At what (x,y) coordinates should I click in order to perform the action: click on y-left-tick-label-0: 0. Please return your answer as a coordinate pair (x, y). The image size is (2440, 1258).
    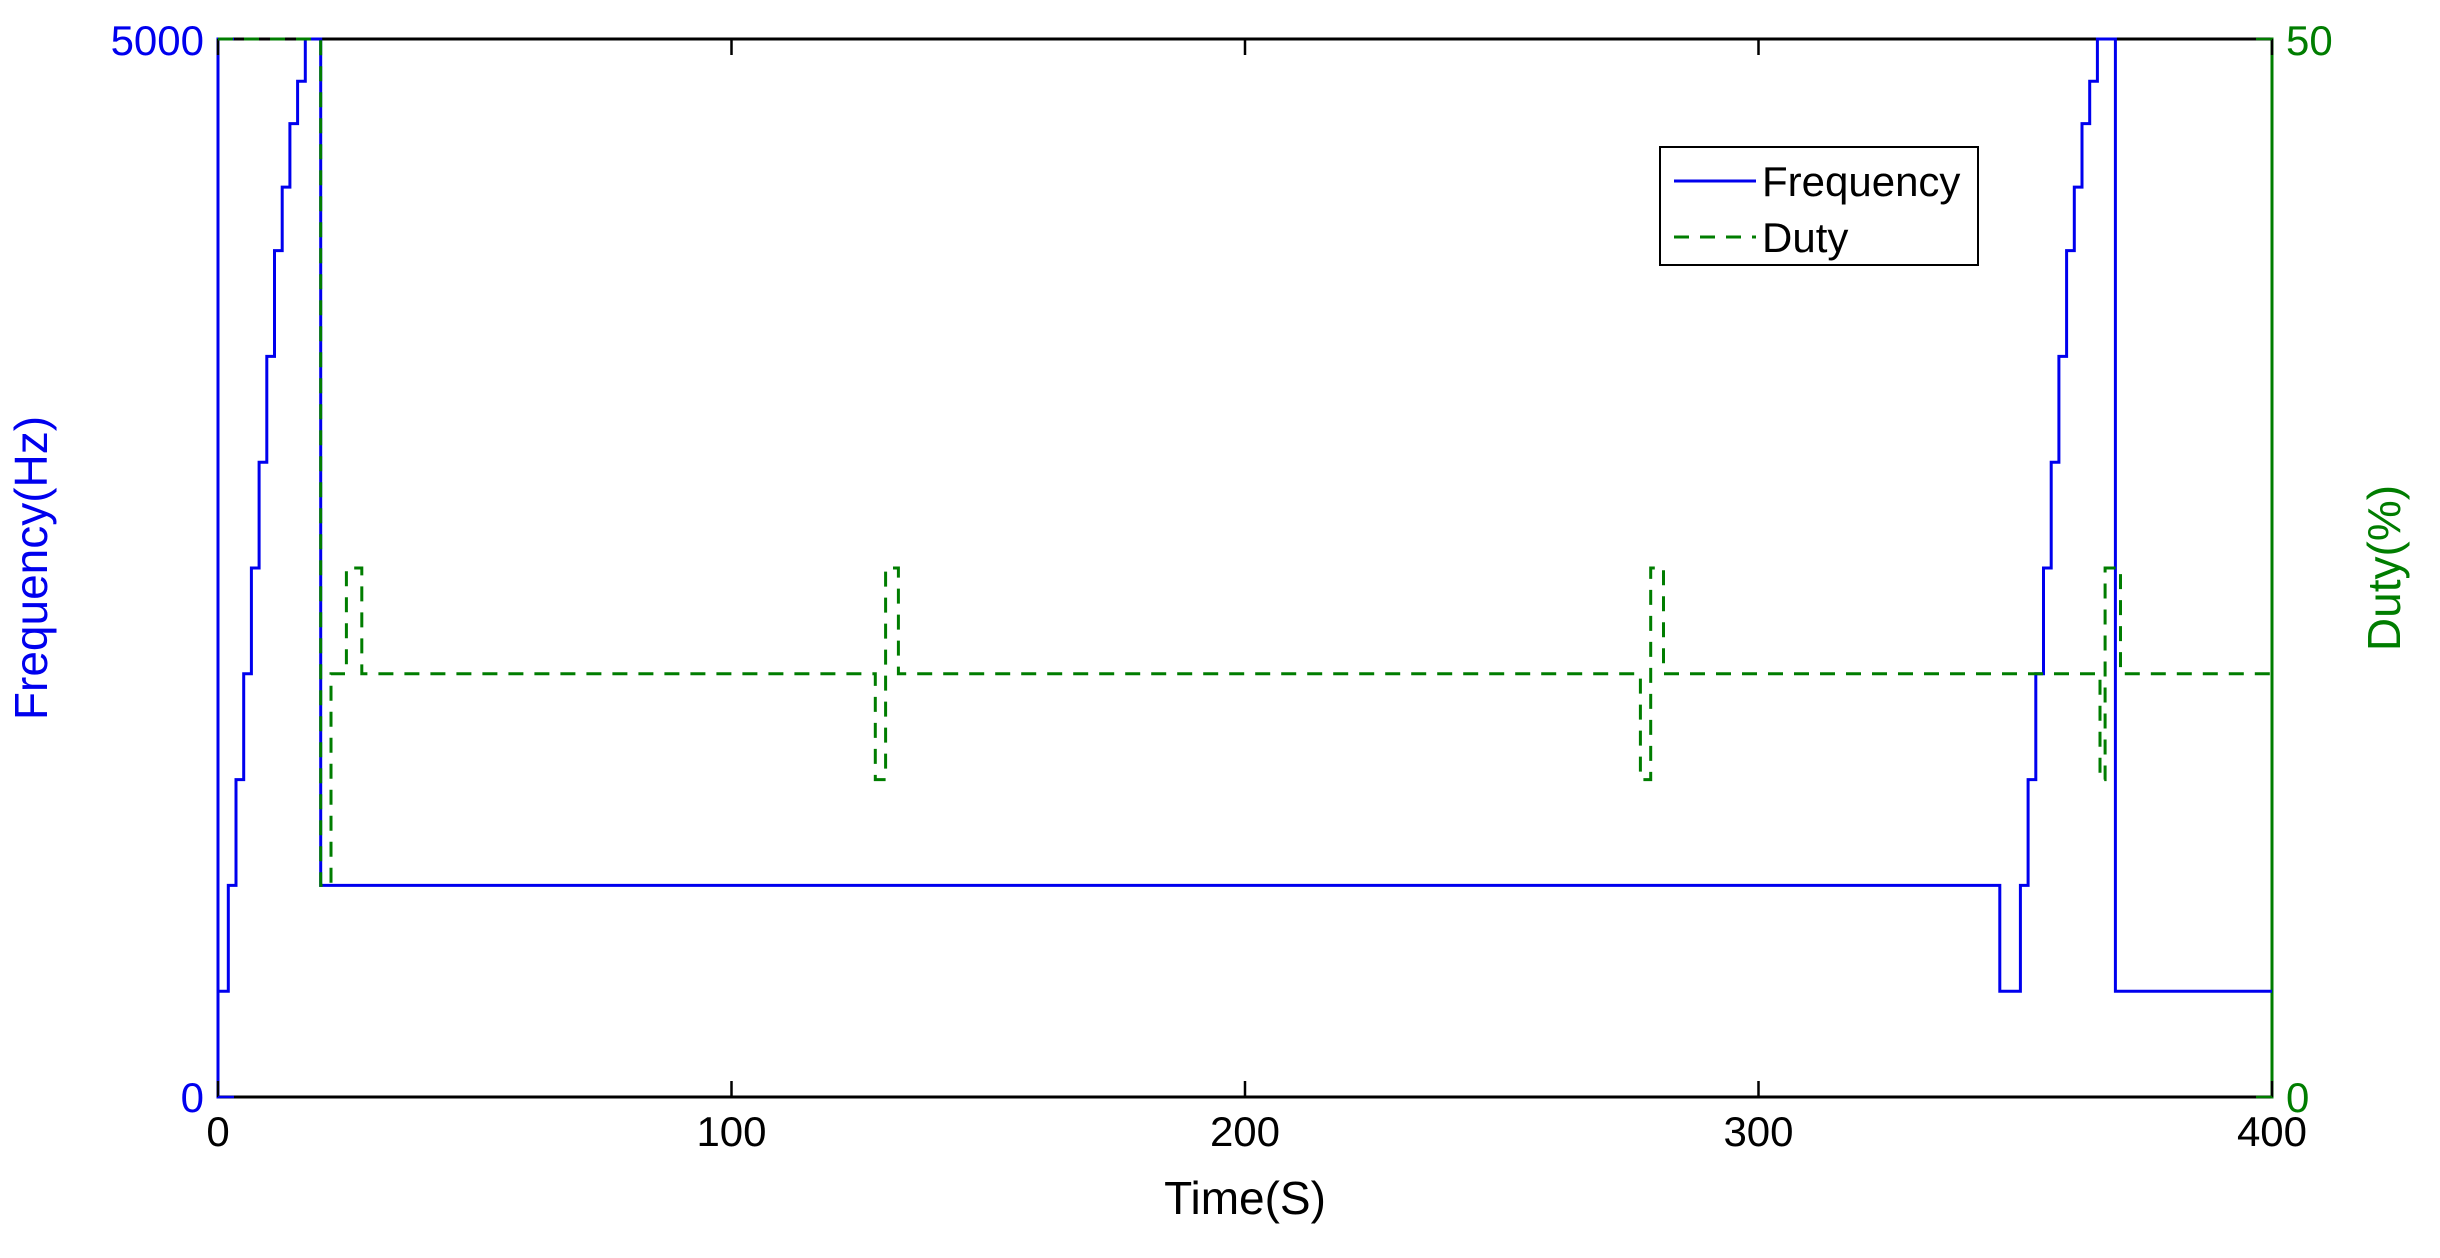
    Looking at the image, I should click on (192, 1097).